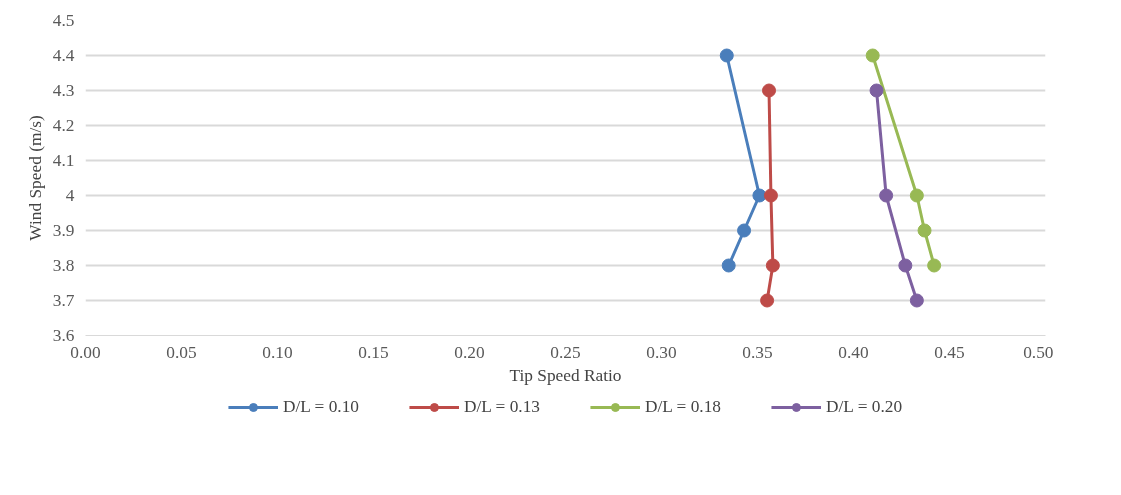 The height and width of the screenshot is (495, 1121). I want to click on x-tick-label: 0.25, so click(565, 352).